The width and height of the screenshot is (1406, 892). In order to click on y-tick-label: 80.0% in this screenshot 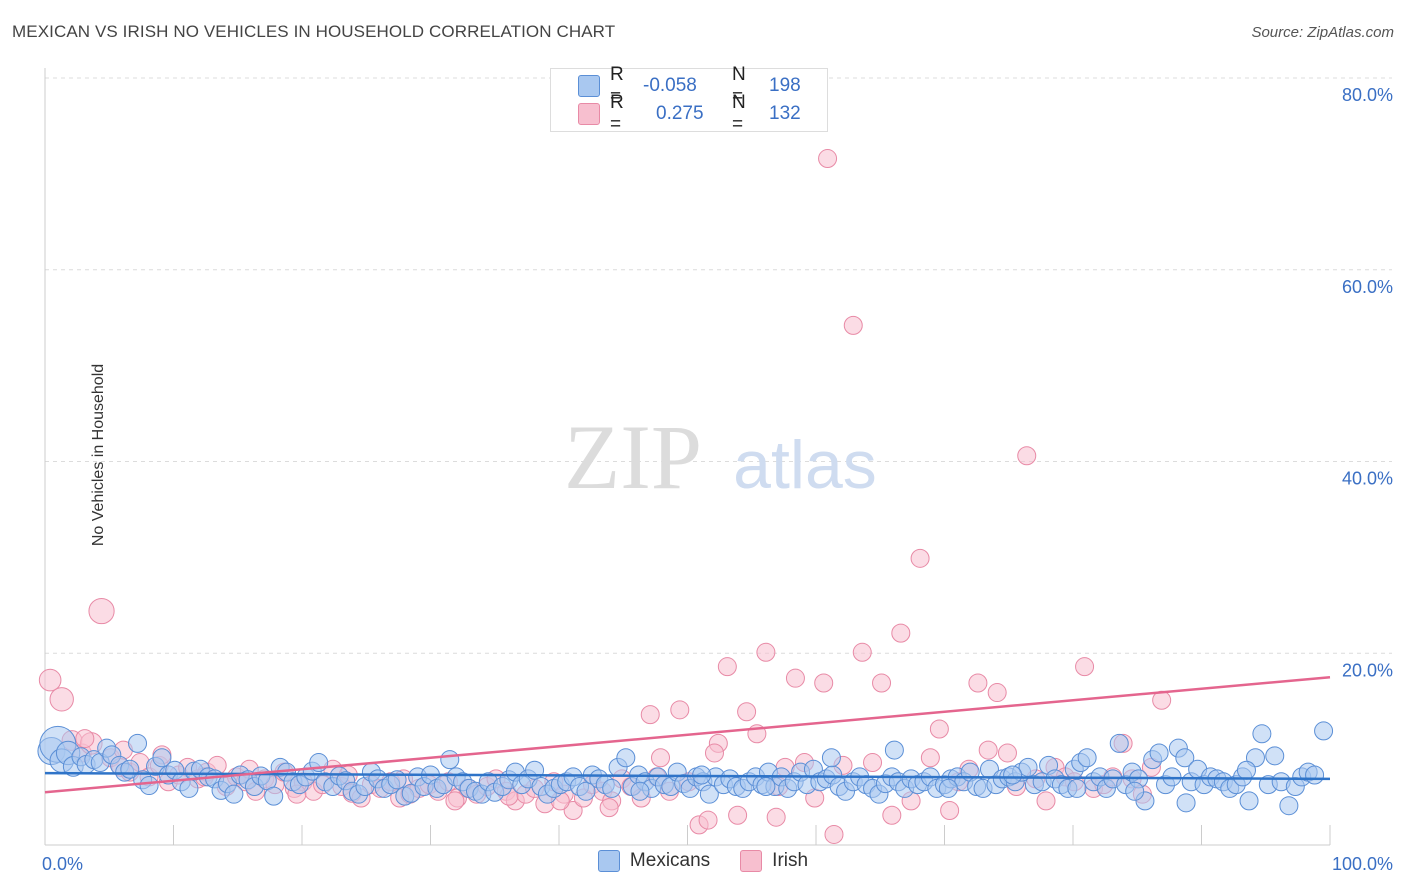, I will do `click(1367, 95)`.